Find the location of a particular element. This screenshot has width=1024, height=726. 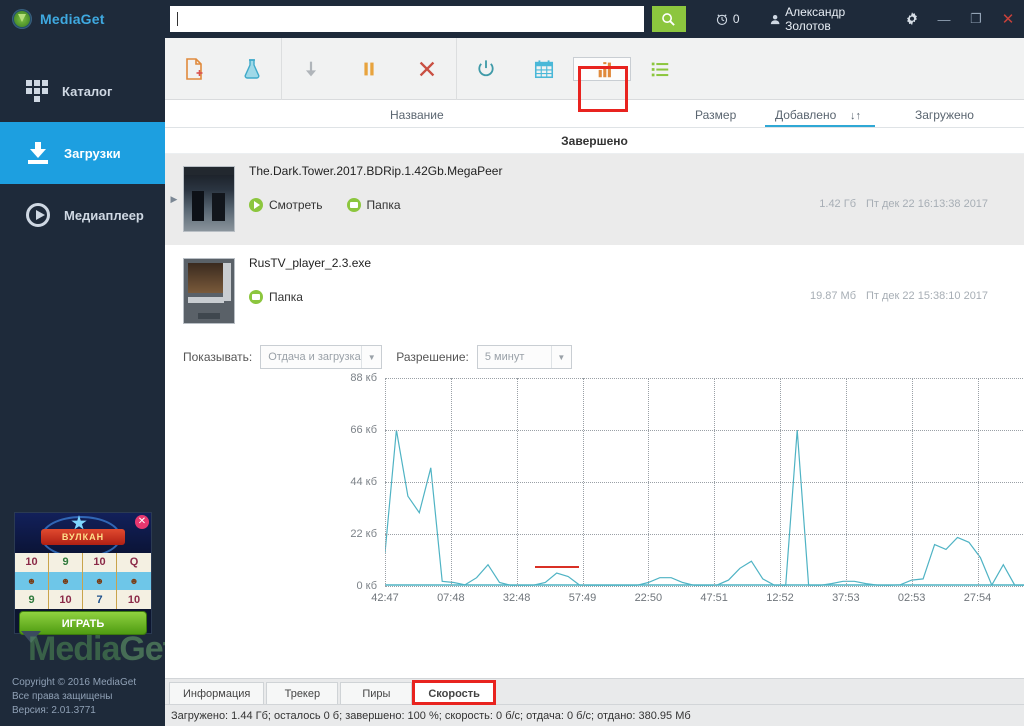

ad-arrow-decoration is located at coordinates (31, 637).